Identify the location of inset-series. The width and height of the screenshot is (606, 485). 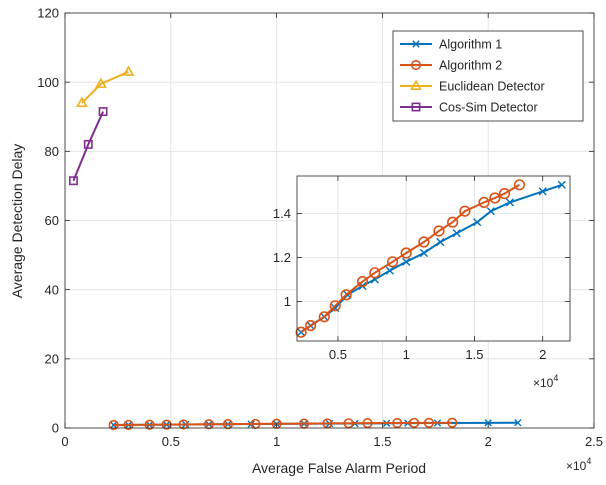
(430, 258).